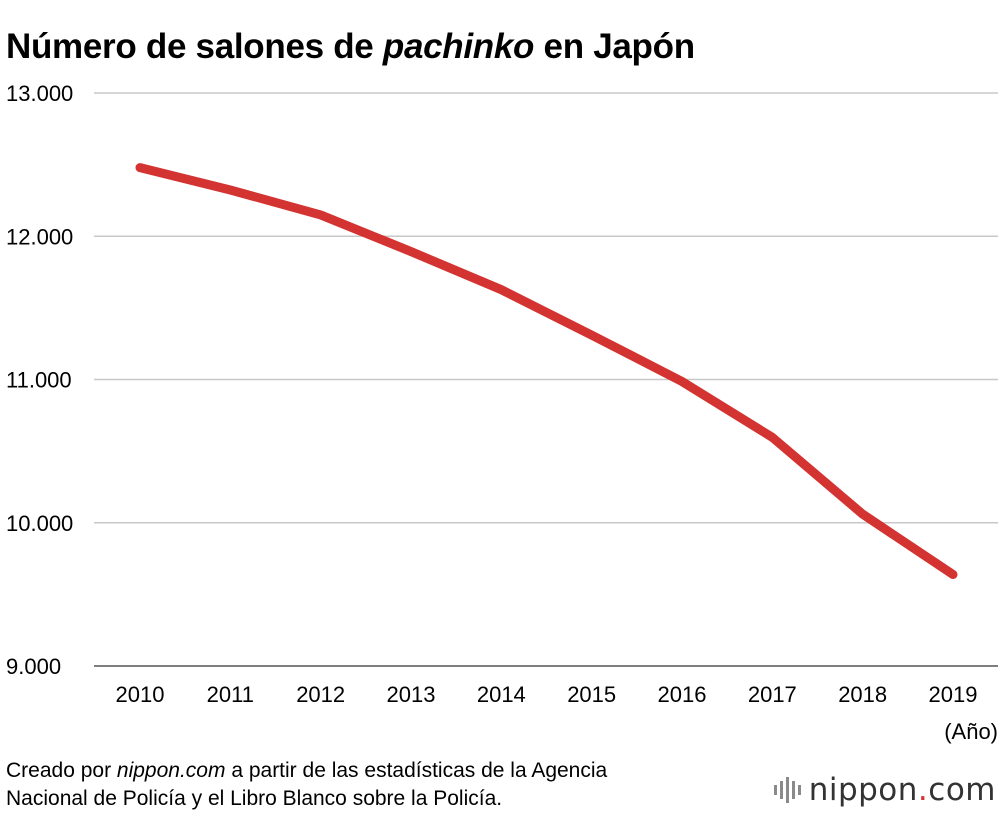 The width and height of the screenshot is (1000, 816). Describe the element at coordinates (171, 770) in the screenshot. I see `source-site: nippon.com` at that location.